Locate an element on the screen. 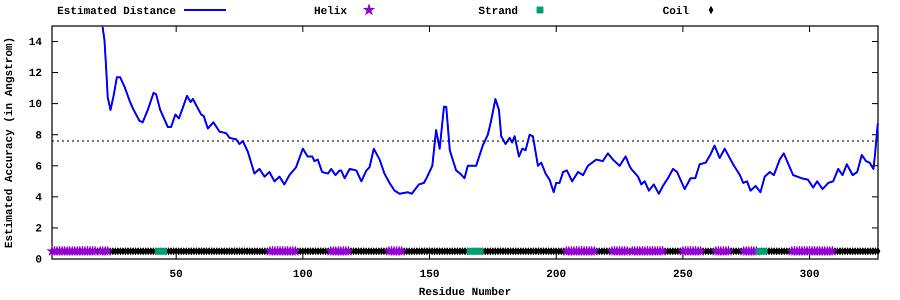  x-tick-label: 100 is located at coordinates (302, 274).